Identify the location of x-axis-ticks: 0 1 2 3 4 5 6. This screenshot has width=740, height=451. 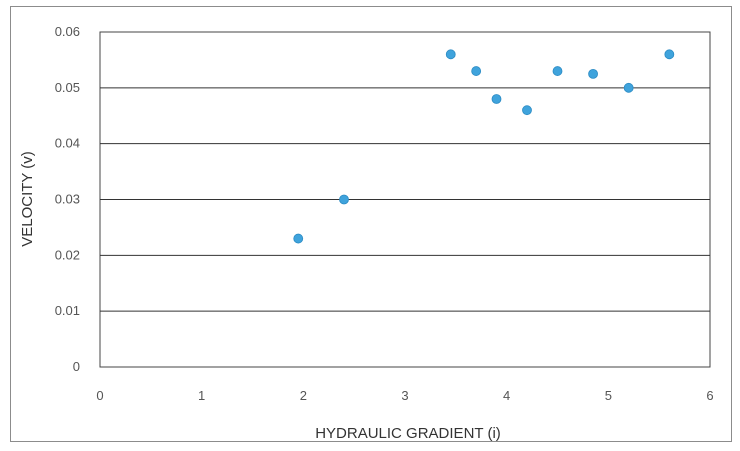
(404, 395).